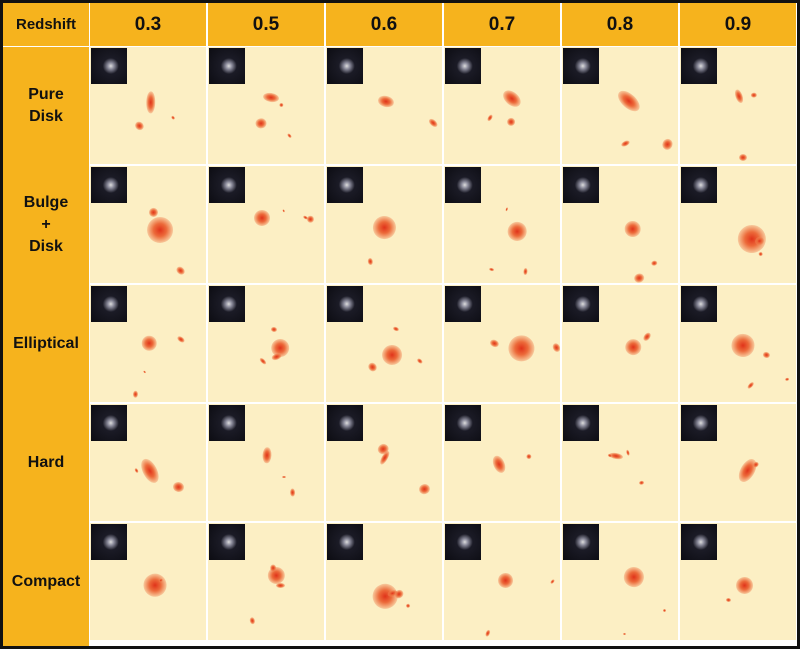  What do you see at coordinates (46, 462) in the screenshot?
I see `row-header: Hard` at bounding box center [46, 462].